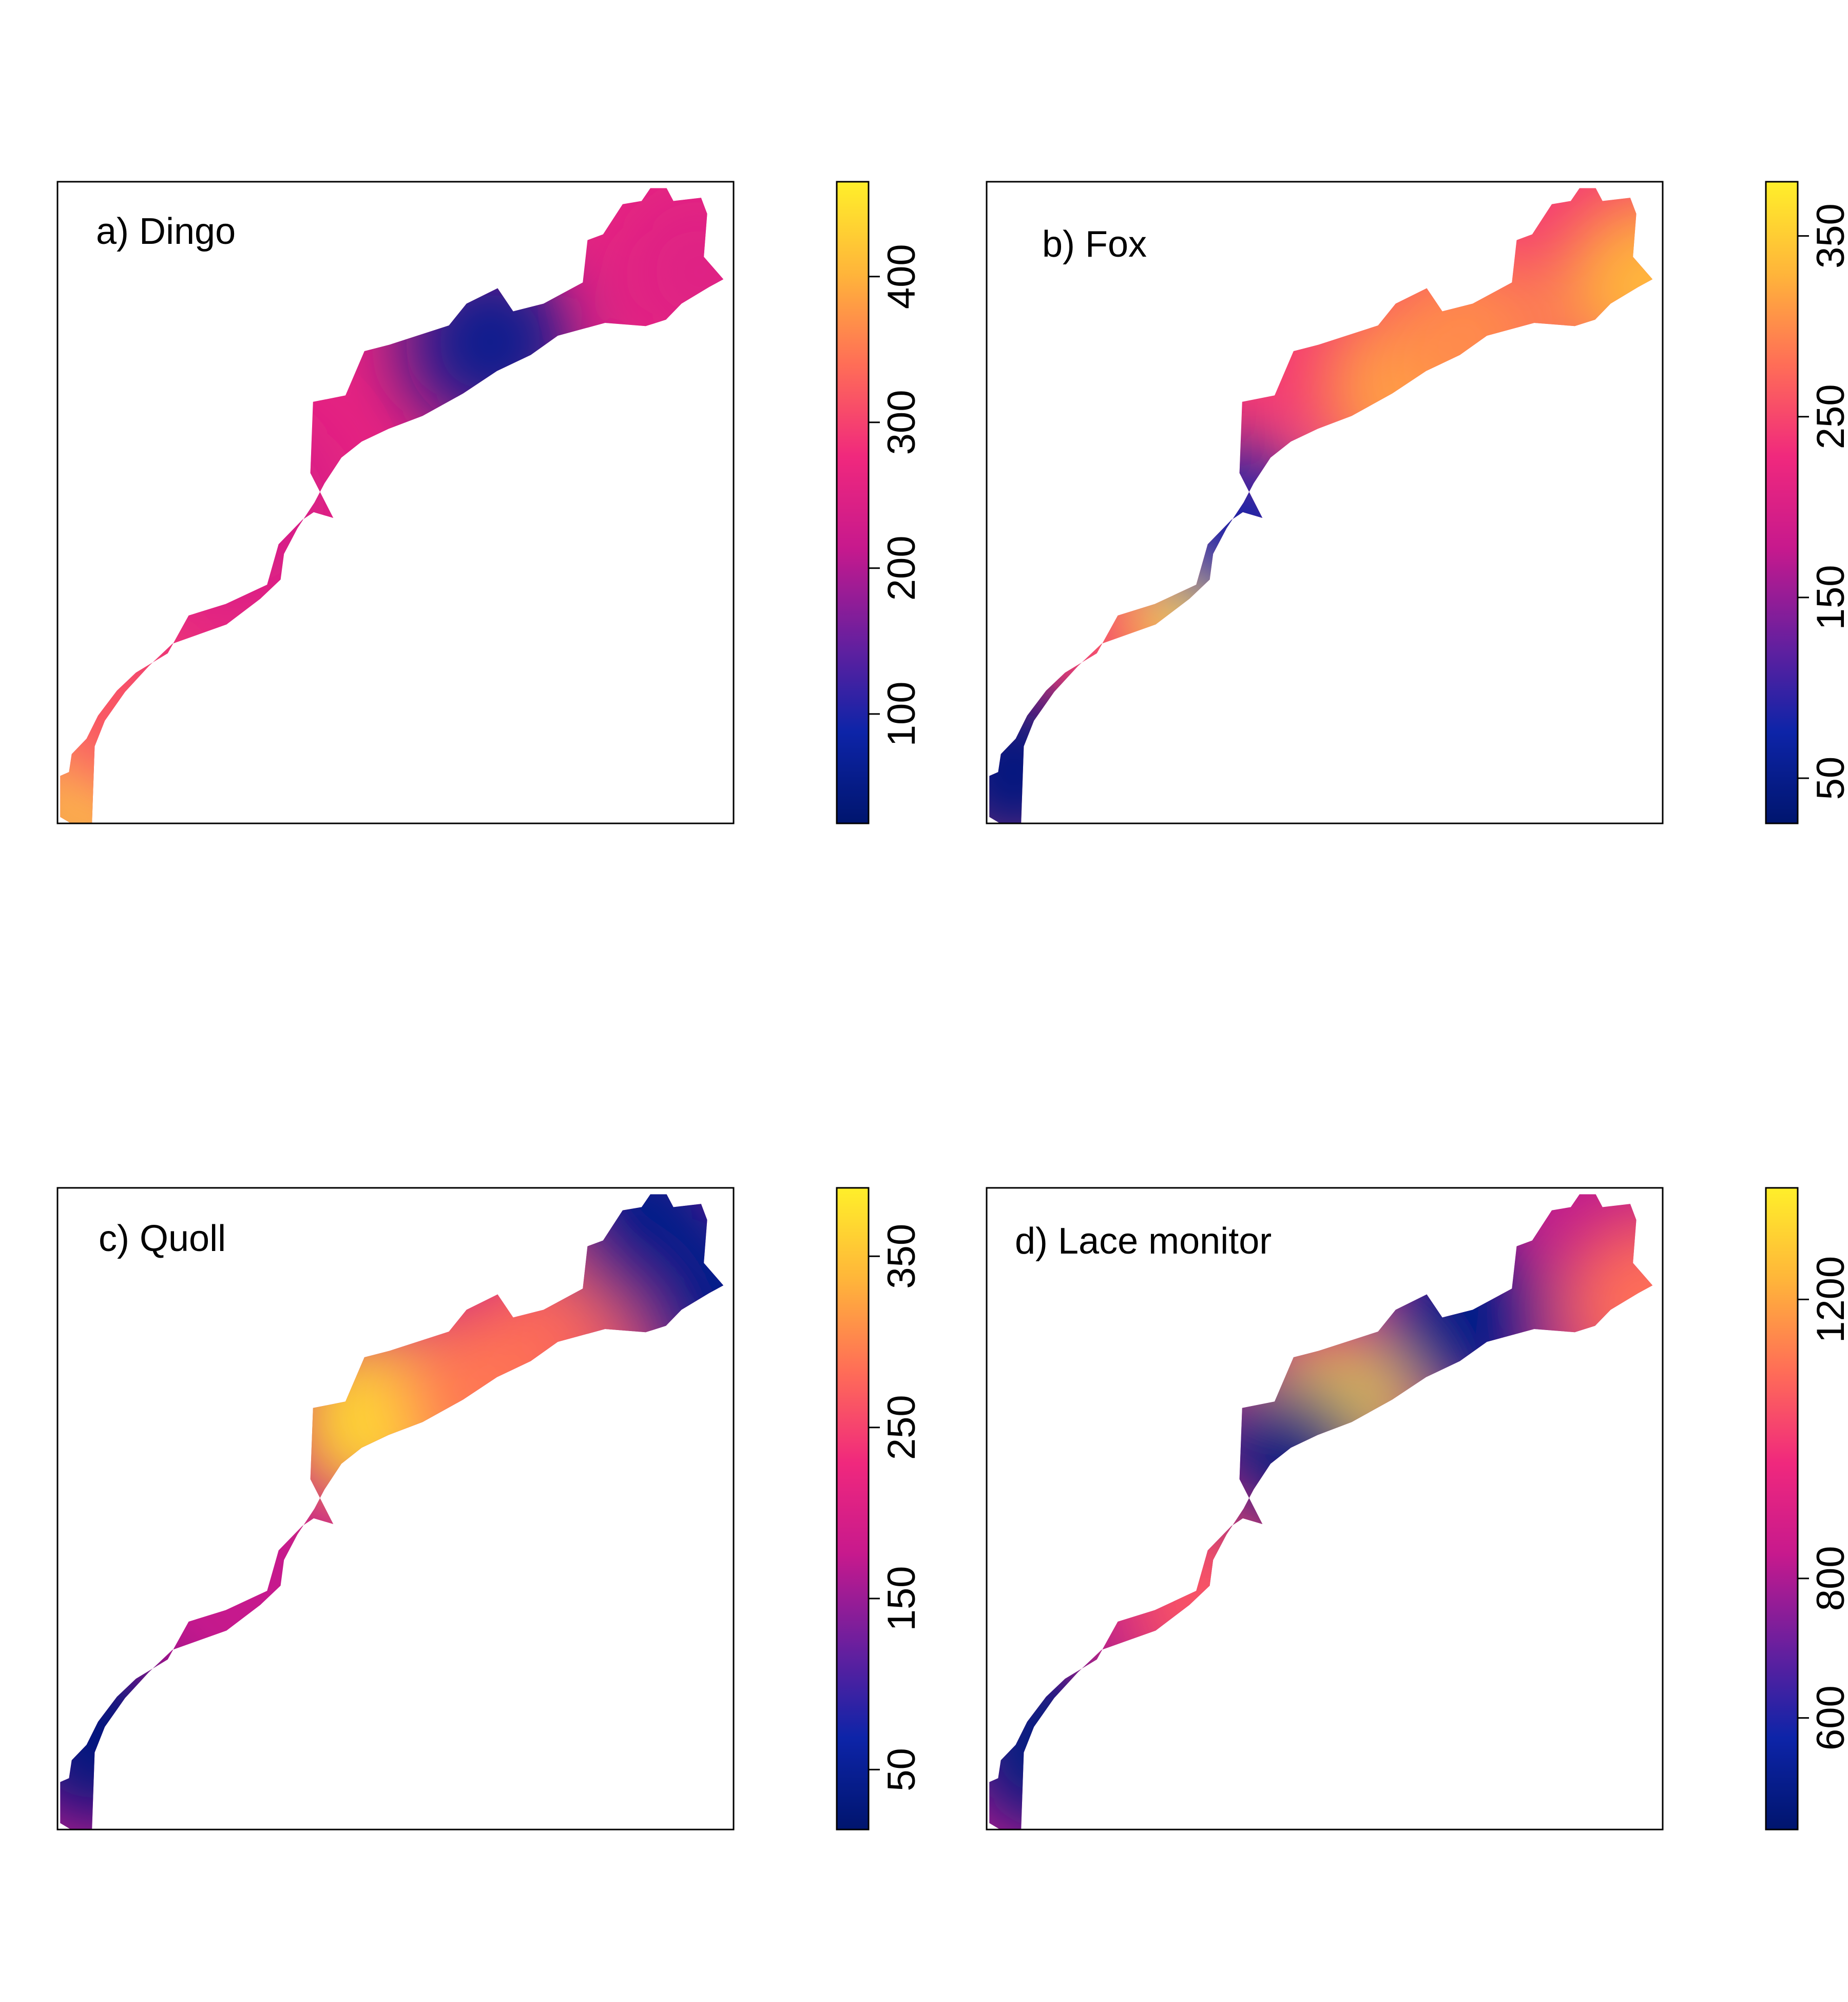  I want to click on panel-title: a) Dingo, so click(166, 231).